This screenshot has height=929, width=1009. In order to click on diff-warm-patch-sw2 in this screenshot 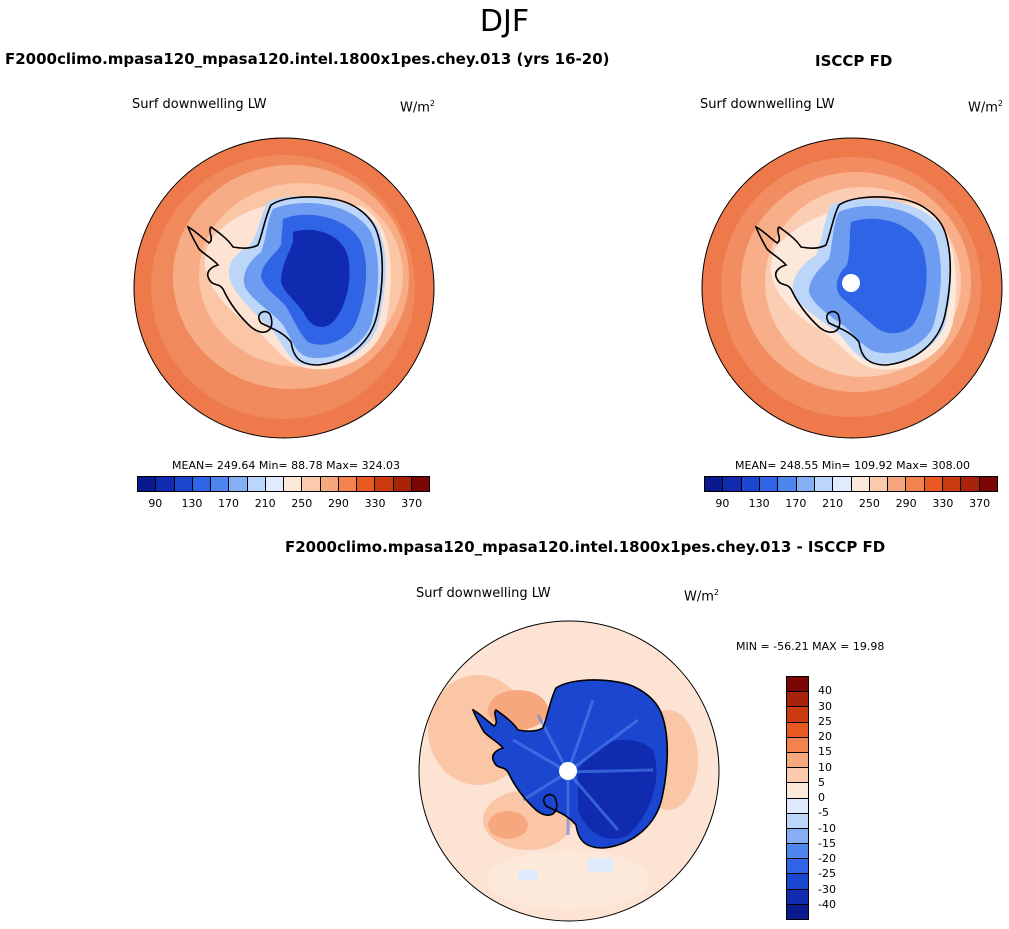, I will do `click(508, 825)`.